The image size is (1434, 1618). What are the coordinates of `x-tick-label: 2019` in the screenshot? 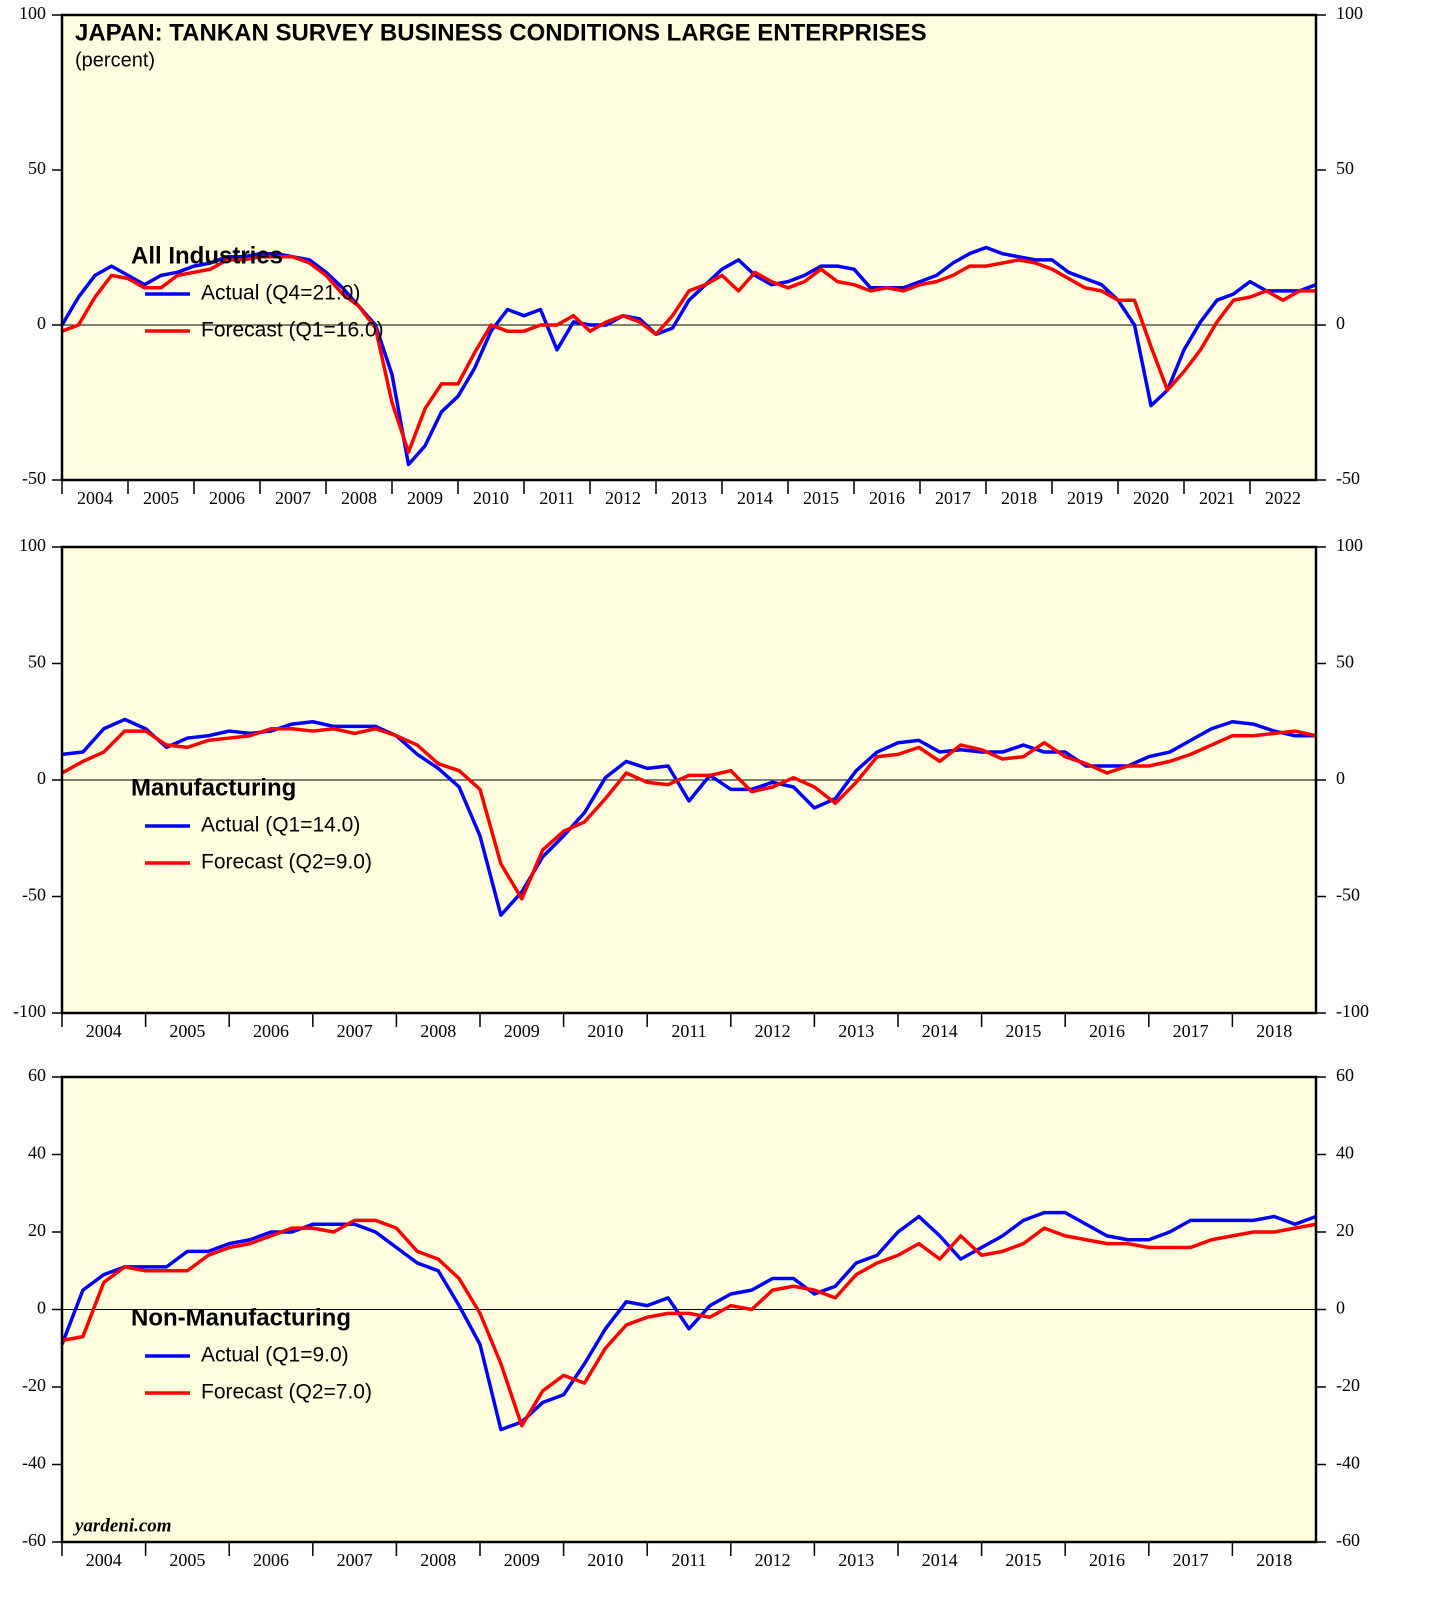 It's located at (1085, 498).